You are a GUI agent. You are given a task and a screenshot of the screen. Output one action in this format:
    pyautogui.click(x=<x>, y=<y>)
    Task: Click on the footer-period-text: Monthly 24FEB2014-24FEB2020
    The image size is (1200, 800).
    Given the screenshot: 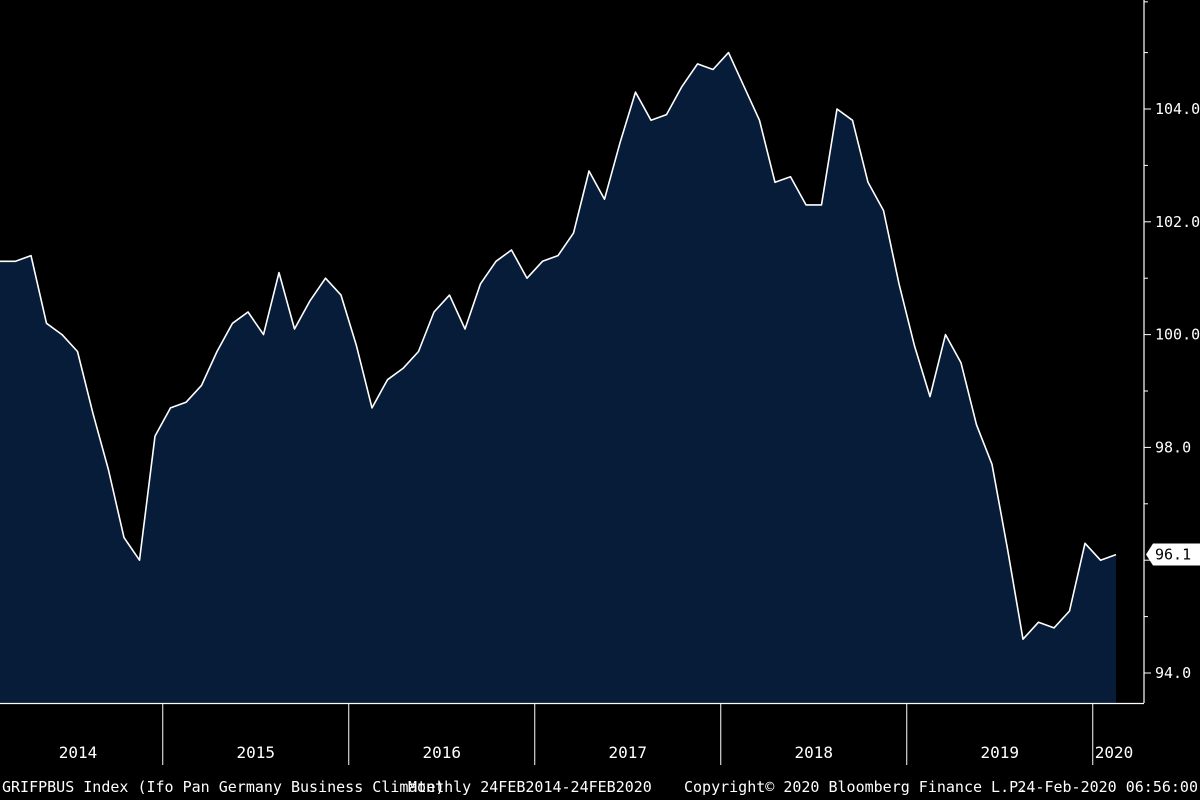 What is the action you would take?
    pyautogui.click(x=530, y=787)
    